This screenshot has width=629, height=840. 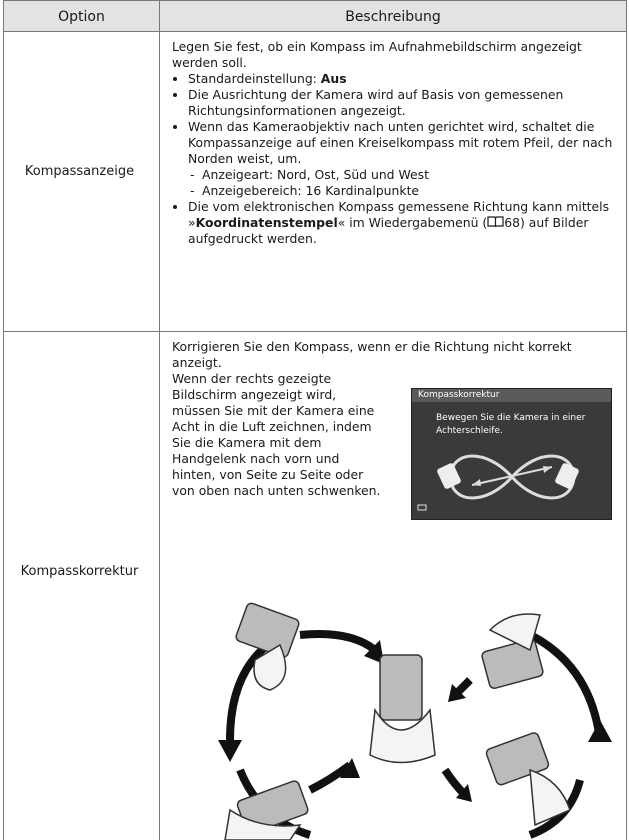 I want to click on option-label: Kompassanzeige, so click(x=79, y=171).